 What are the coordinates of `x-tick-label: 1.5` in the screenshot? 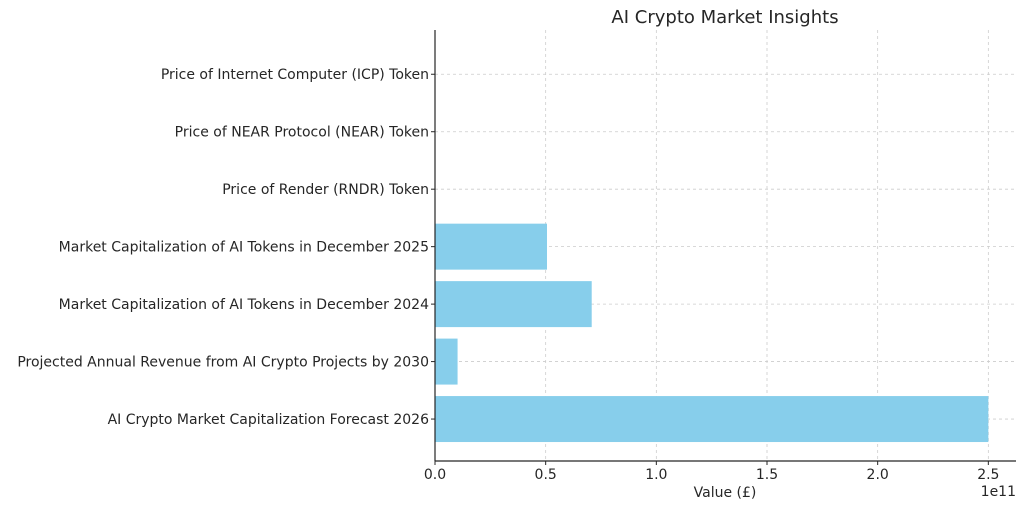 It's located at (767, 475).